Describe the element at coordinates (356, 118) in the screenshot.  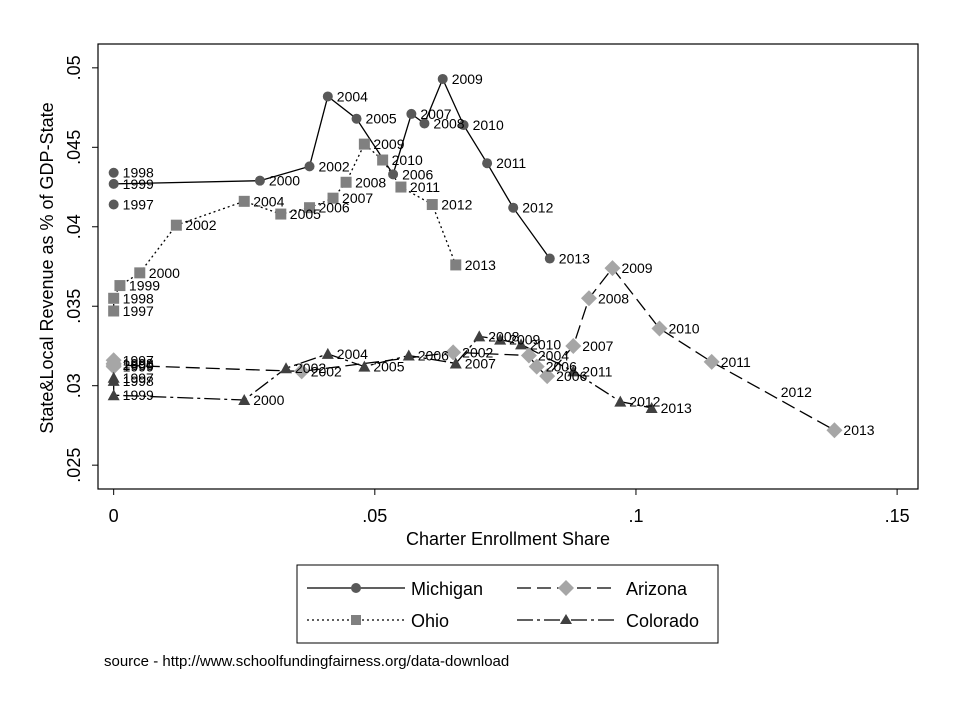
I see `marker-michigan-2005` at that location.